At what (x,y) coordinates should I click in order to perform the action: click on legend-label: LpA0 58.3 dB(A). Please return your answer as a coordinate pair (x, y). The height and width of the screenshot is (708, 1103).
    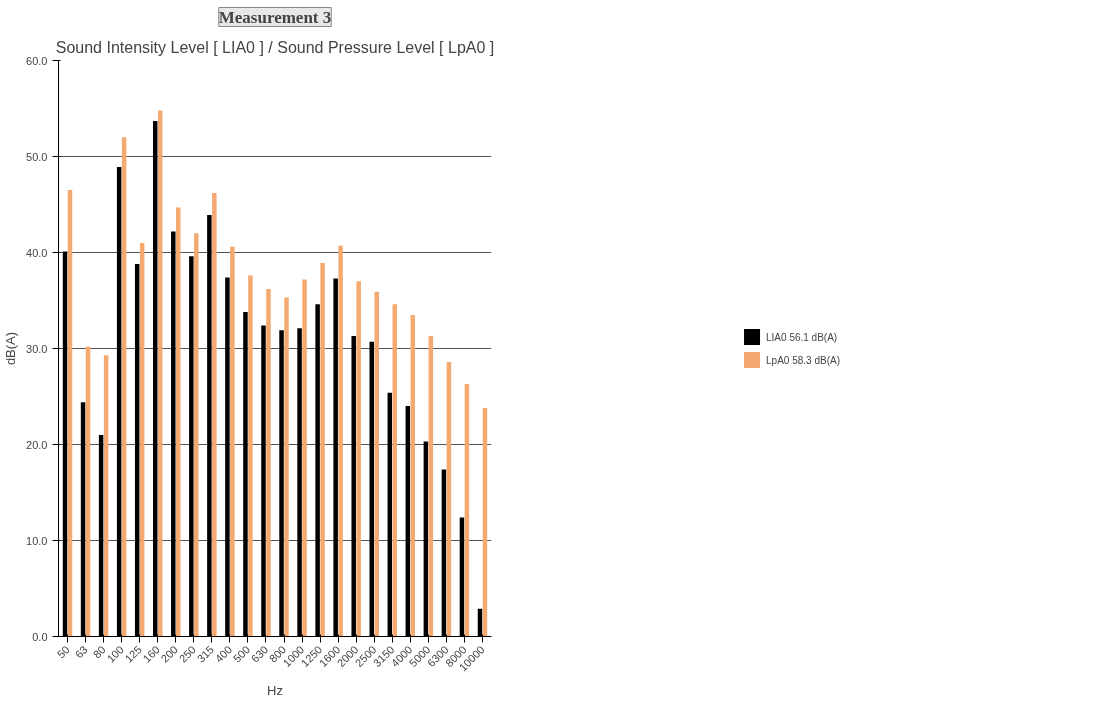
    Looking at the image, I should click on (803, 359).